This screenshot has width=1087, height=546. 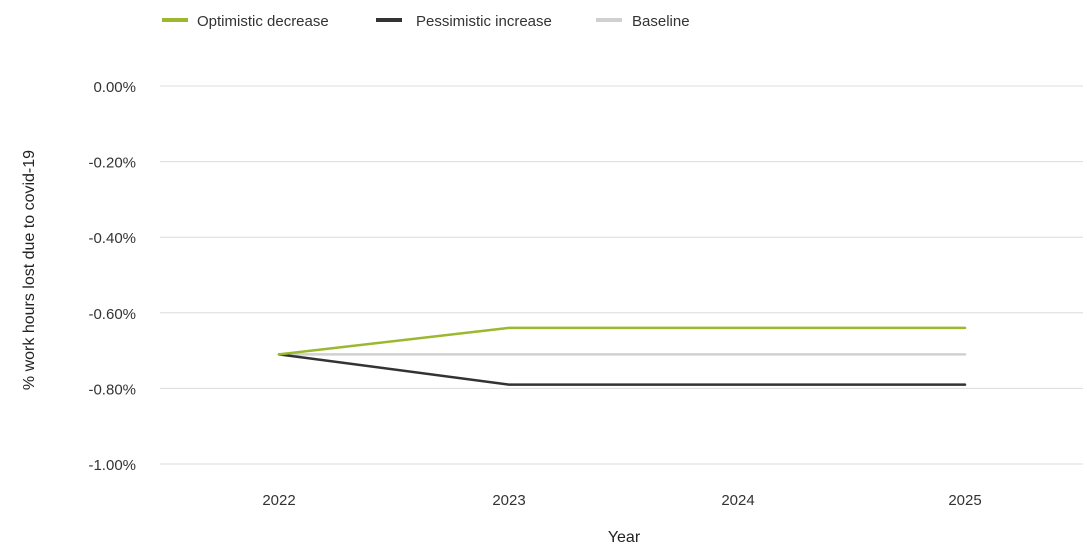 What do you see at coordinates (112, 465) in the screenshot?
I see `y-tick-label-5: -1.00%` at bounding box center [112, 465].